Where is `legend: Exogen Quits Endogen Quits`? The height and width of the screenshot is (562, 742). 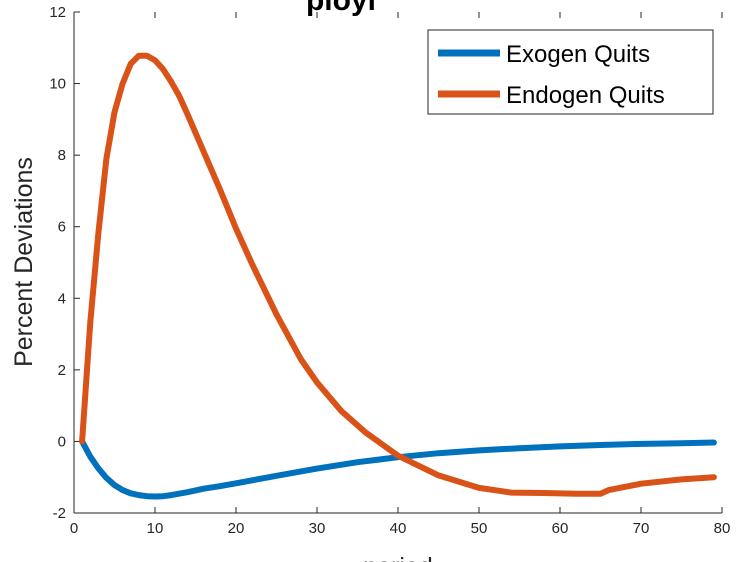
legend: Exogen Quits Endogen Quits is located at coordinates (570, 72).